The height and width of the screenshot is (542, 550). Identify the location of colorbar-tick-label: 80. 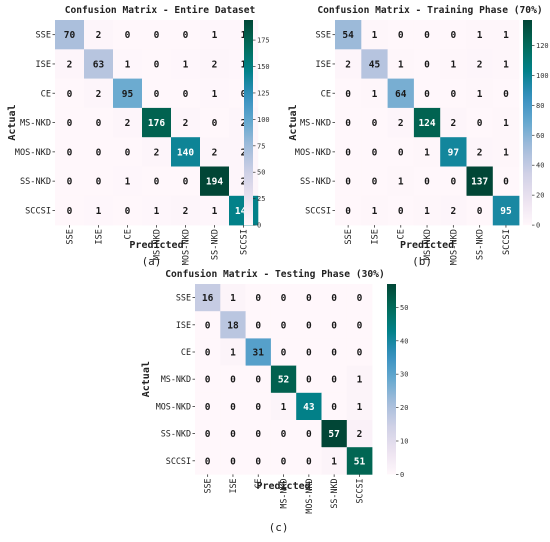
(540, 106).